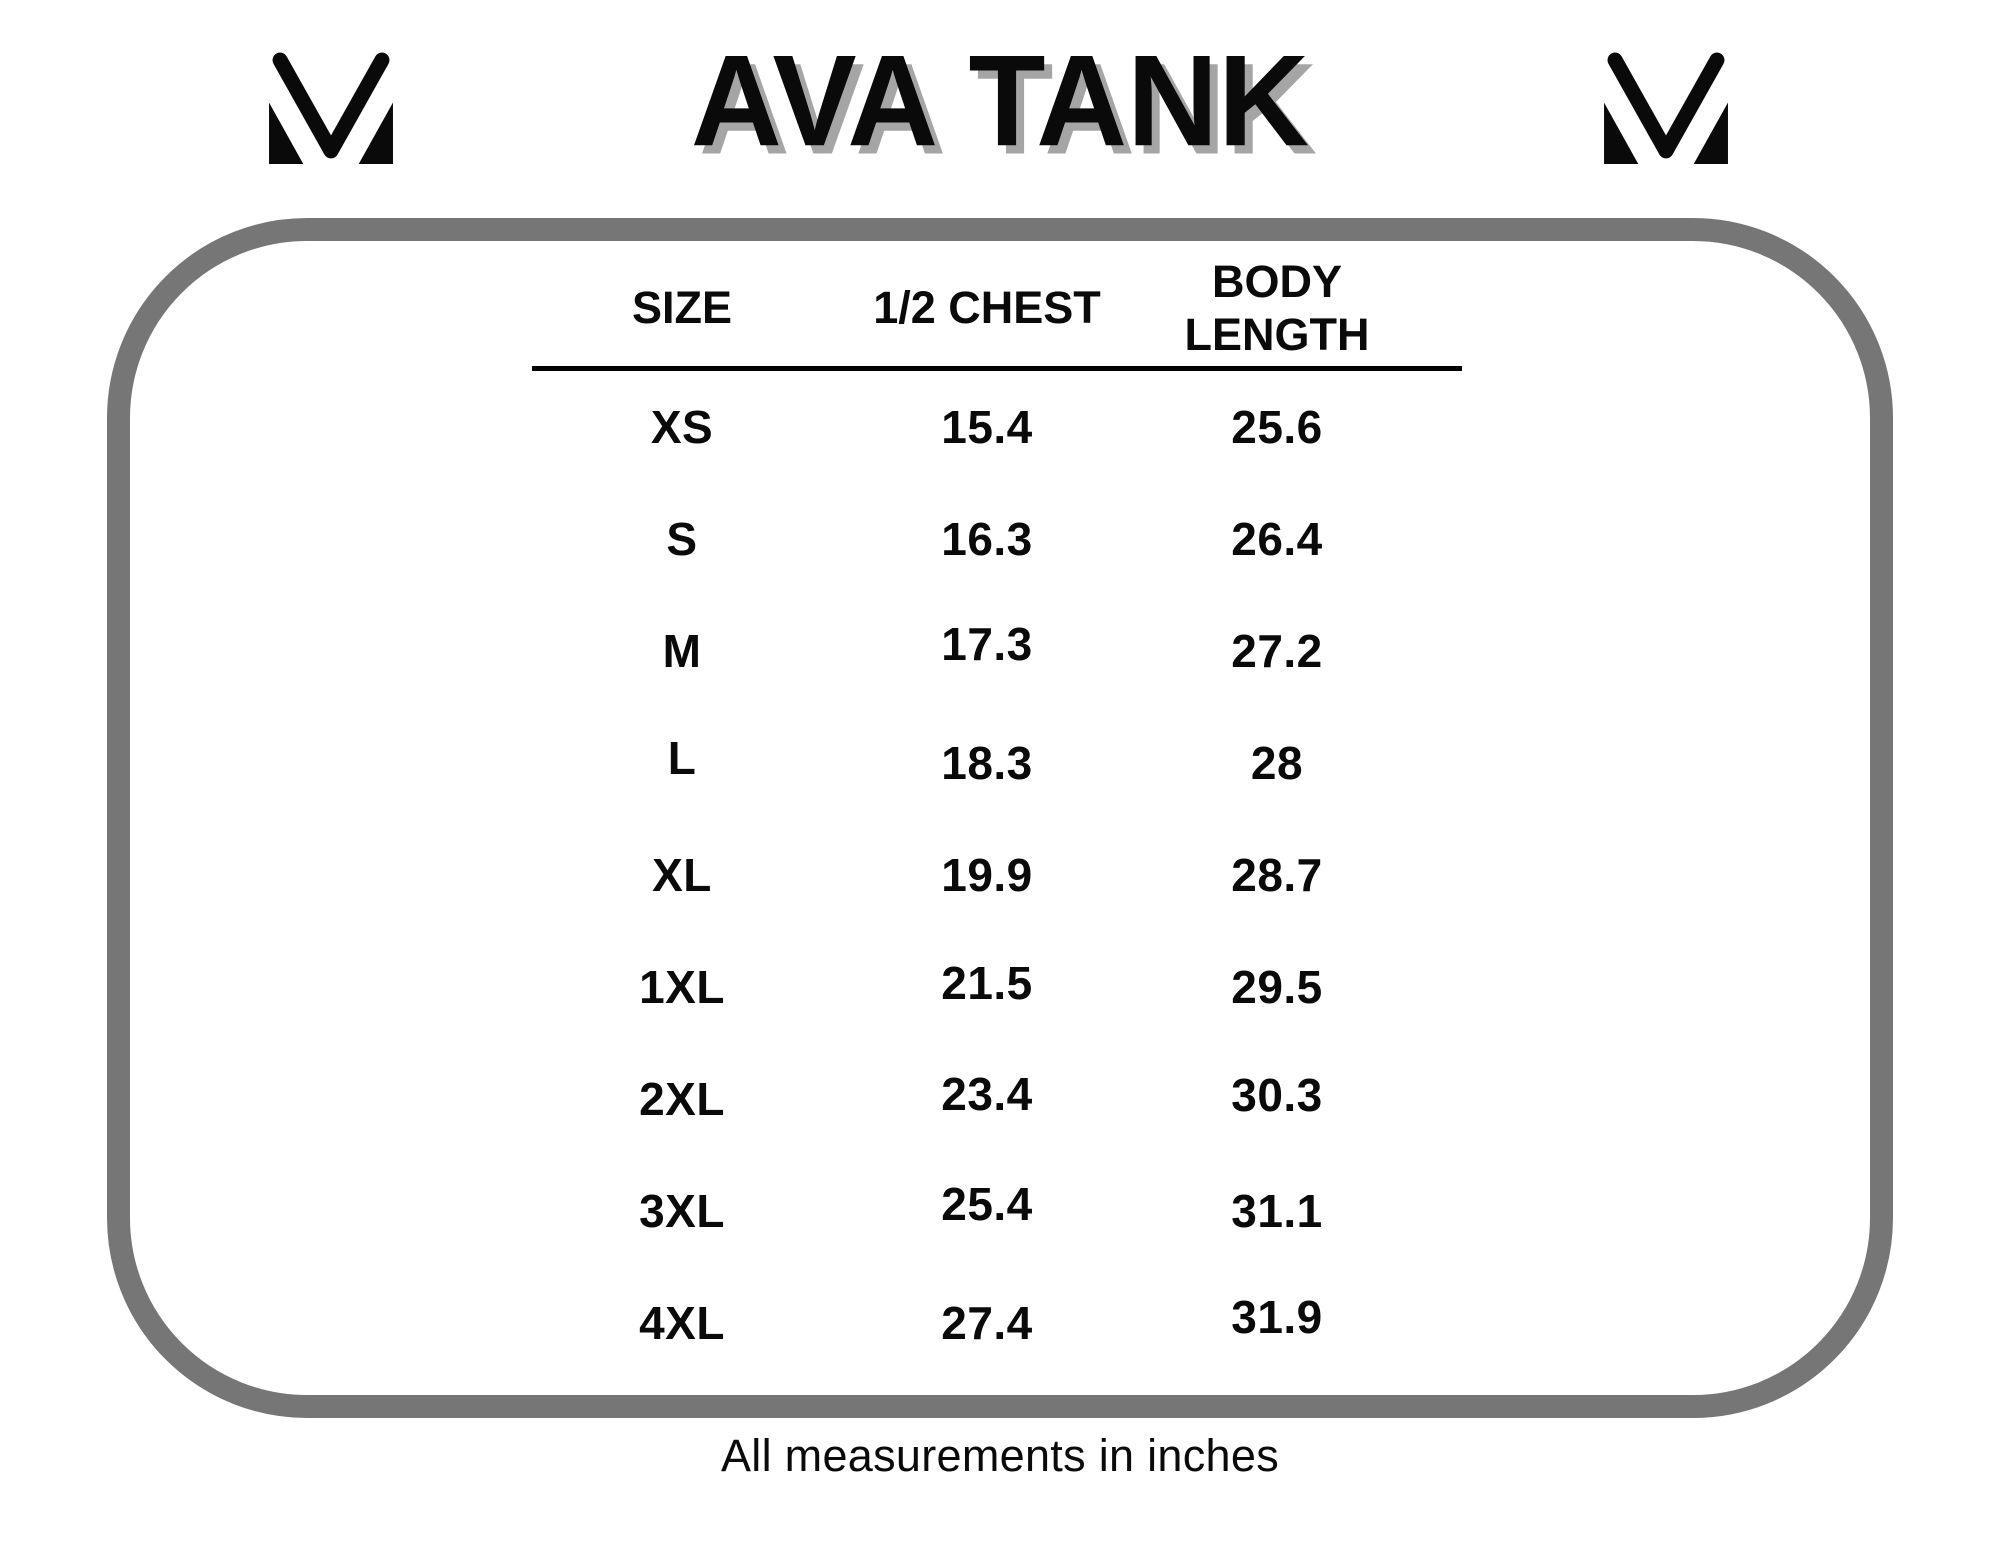  Describe the element at coordinates (987, 983) in the screenshot. I see `half-chest-cell: 21.5` at that location.